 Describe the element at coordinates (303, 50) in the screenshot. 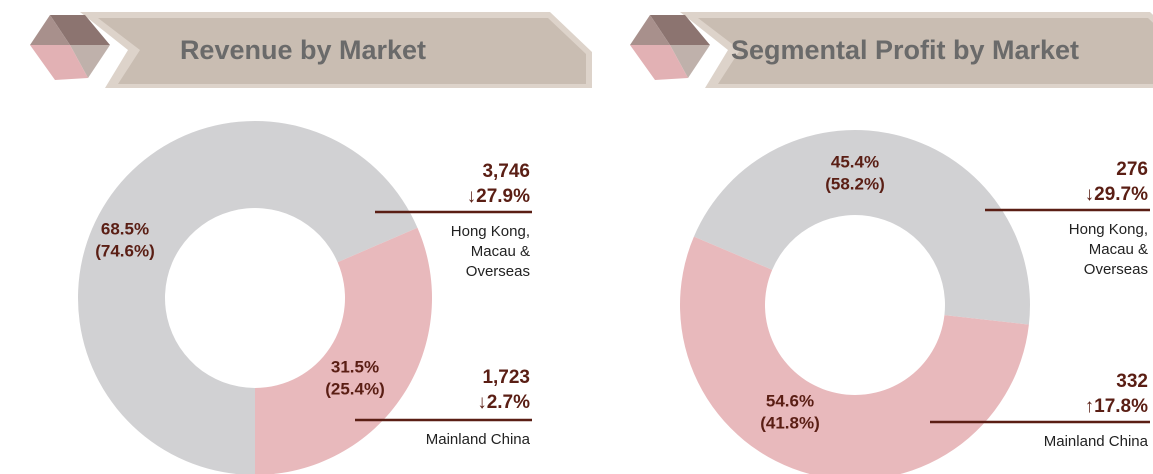

I see `chart-title: Revenue by Market` at that location.